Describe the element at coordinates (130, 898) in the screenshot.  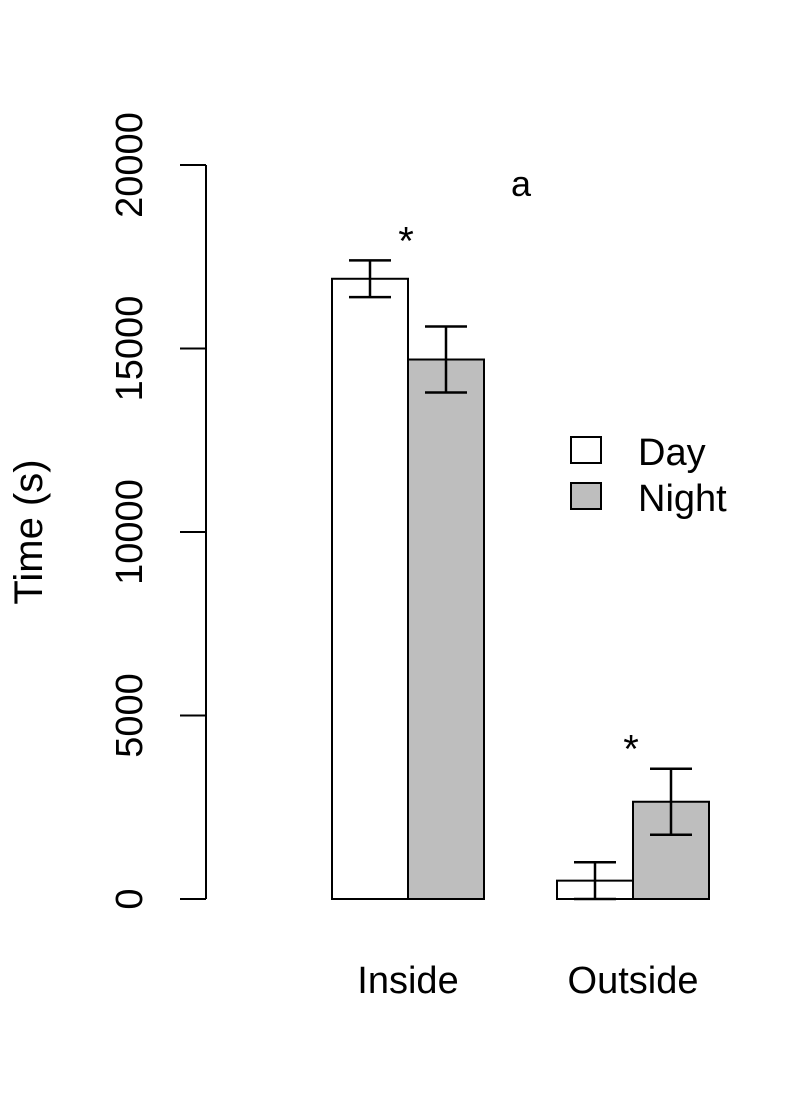
I see `y-tick-label: 0` at that location.